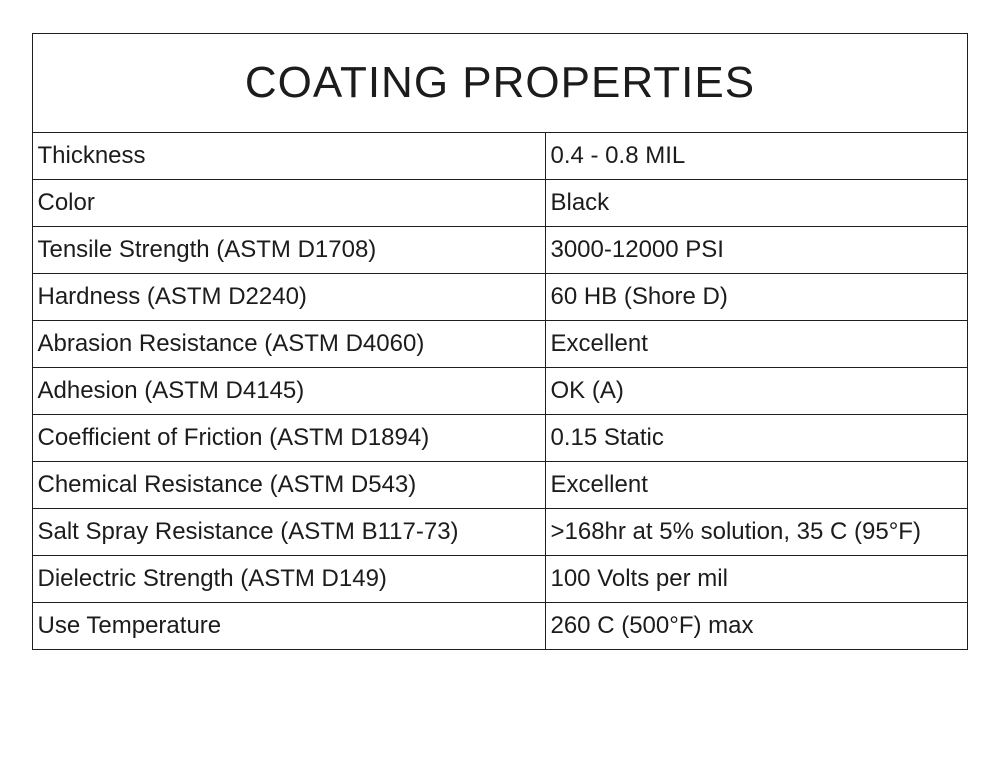  I want to click on value-cell: 0.15 Static, so click(756, 438).